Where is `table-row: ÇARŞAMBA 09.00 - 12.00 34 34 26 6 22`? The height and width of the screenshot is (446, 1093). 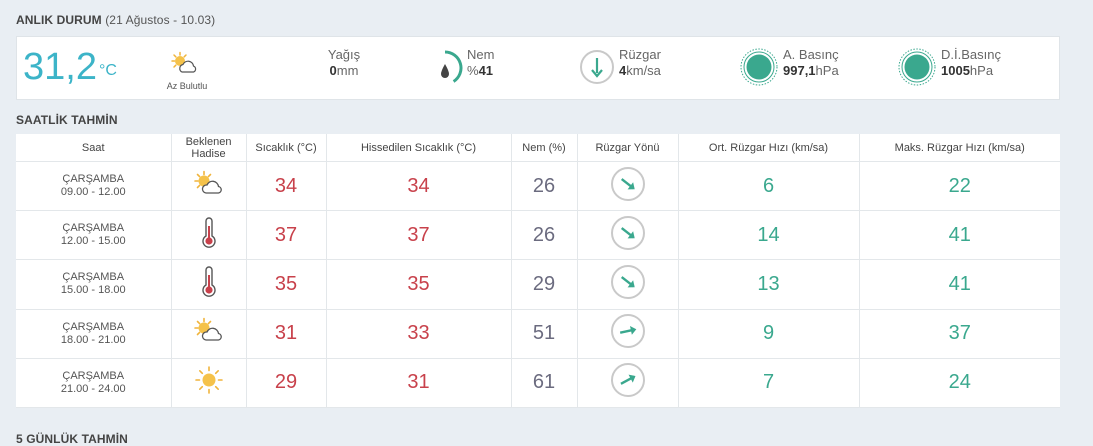
table-row: ÇARŞAMBA 09.00 - 12.00 34 34 26 6 22 is located at coordinates (538, 186).